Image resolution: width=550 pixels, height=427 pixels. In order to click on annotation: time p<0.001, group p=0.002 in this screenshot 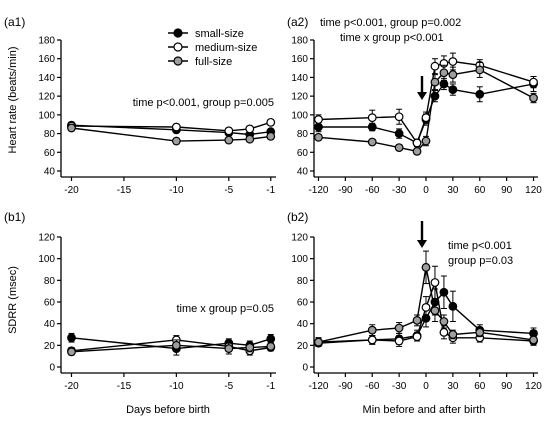, I will do `click(390, 23)`.